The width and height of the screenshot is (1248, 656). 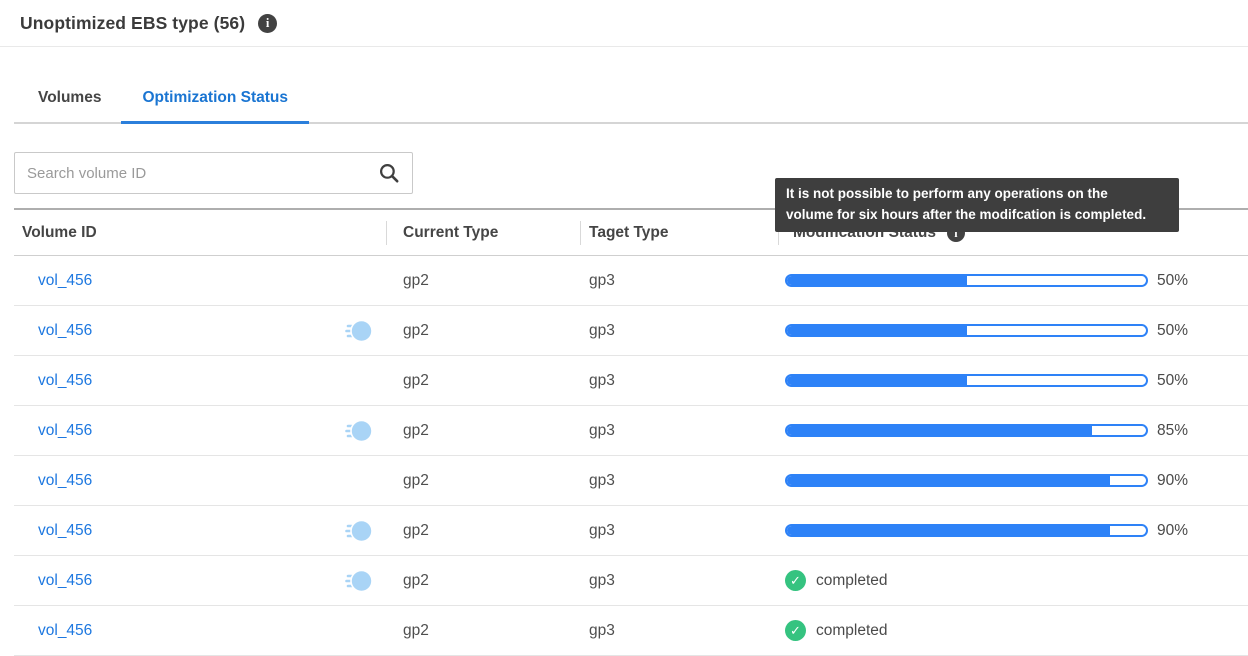 What do you see at coordinates (631, 100) in the screenshot?
I see `tab-bar: Volumes Optimization Status` at bounding box center [631, 100].